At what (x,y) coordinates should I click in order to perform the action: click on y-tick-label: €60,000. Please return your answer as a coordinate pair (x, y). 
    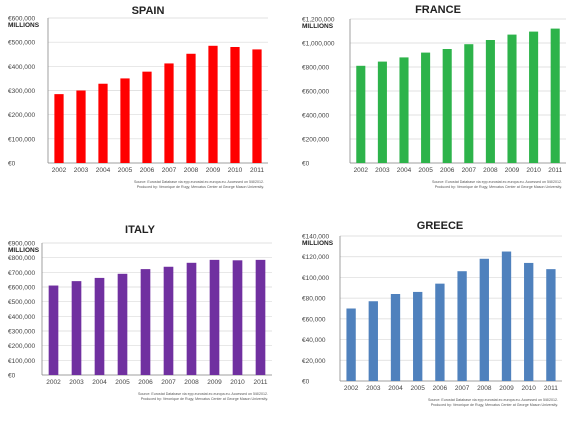
    Looking at the image, I should click on (314, 319).